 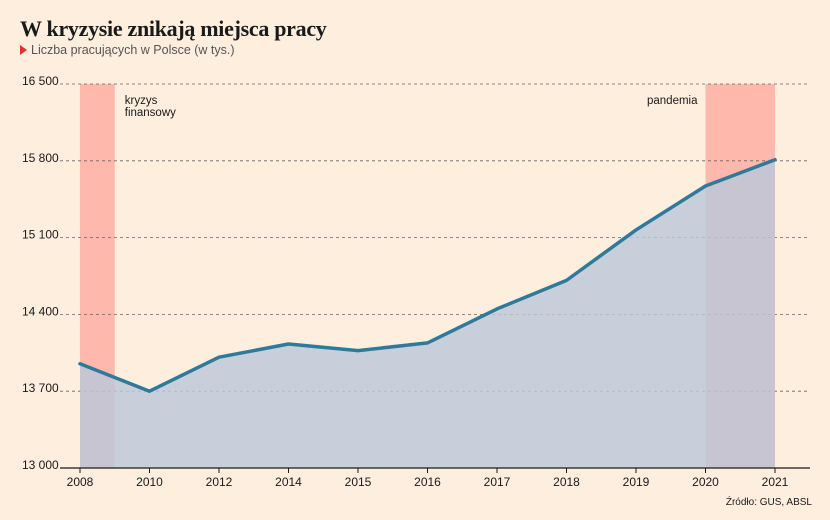 What do you see at coordinates (149, 482) in the screenshot?
I see `x-tick-label: 2010` at bounding box center [149, 482].